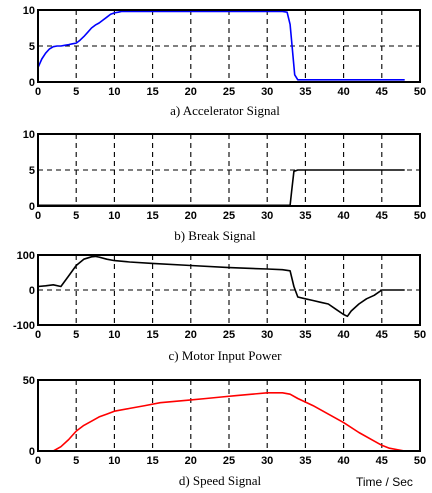  Describe the element at coordinates (384, 482) in the screenshot. I see `time-axis-note: Time / Sec` at that location.